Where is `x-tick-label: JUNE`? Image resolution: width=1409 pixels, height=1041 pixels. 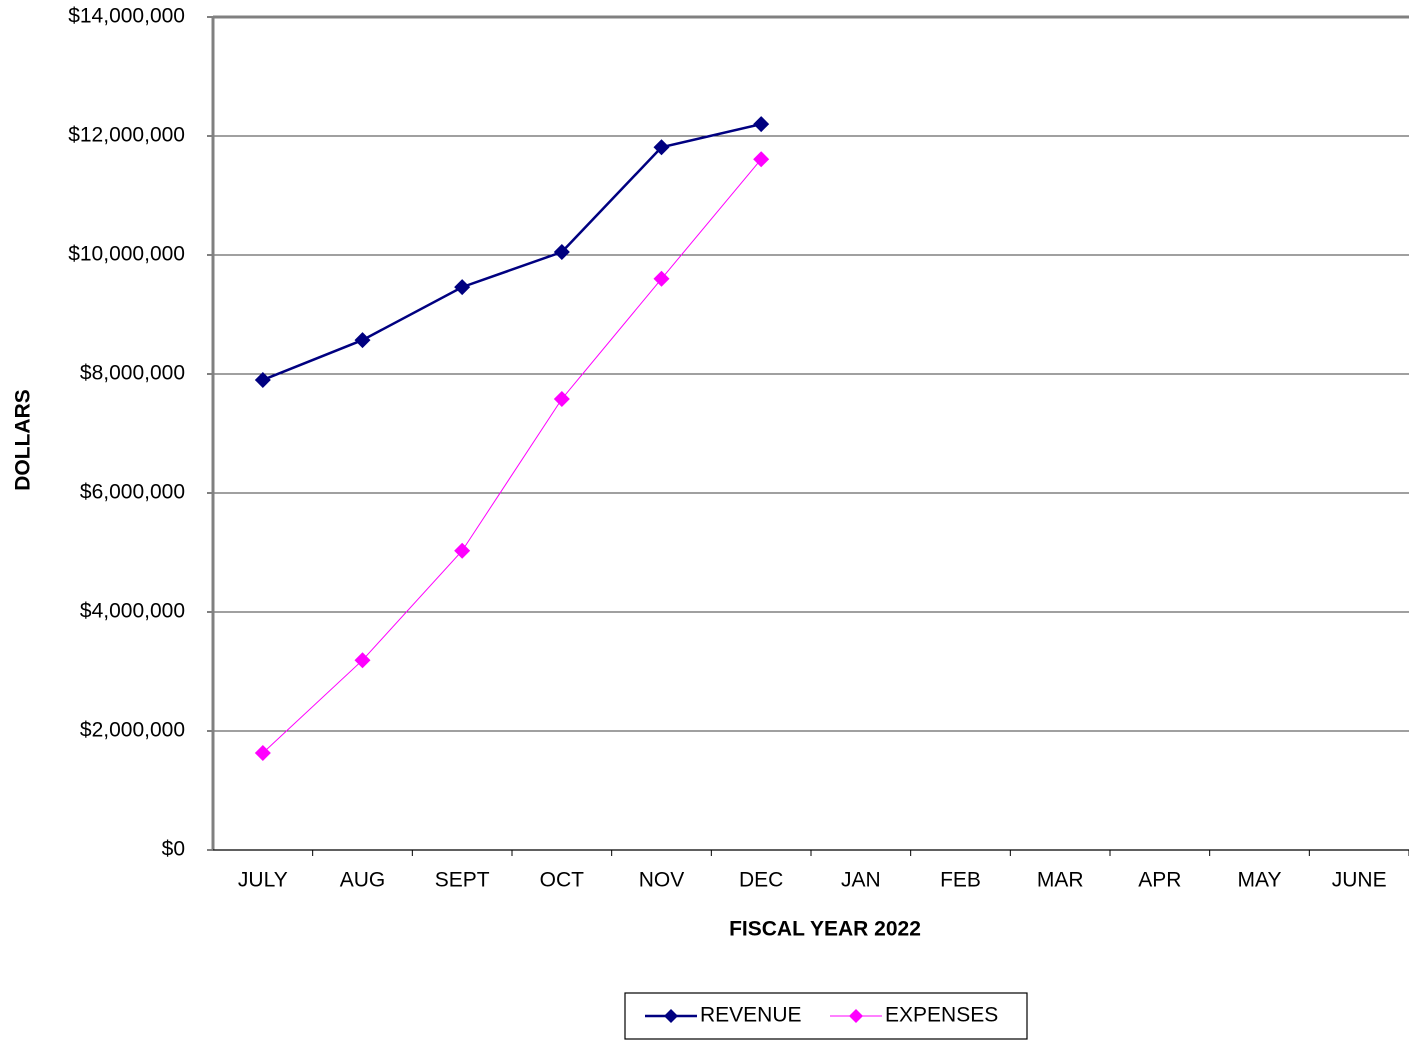
x-tick-label: JUNE is located at coordinates (1359, 880).